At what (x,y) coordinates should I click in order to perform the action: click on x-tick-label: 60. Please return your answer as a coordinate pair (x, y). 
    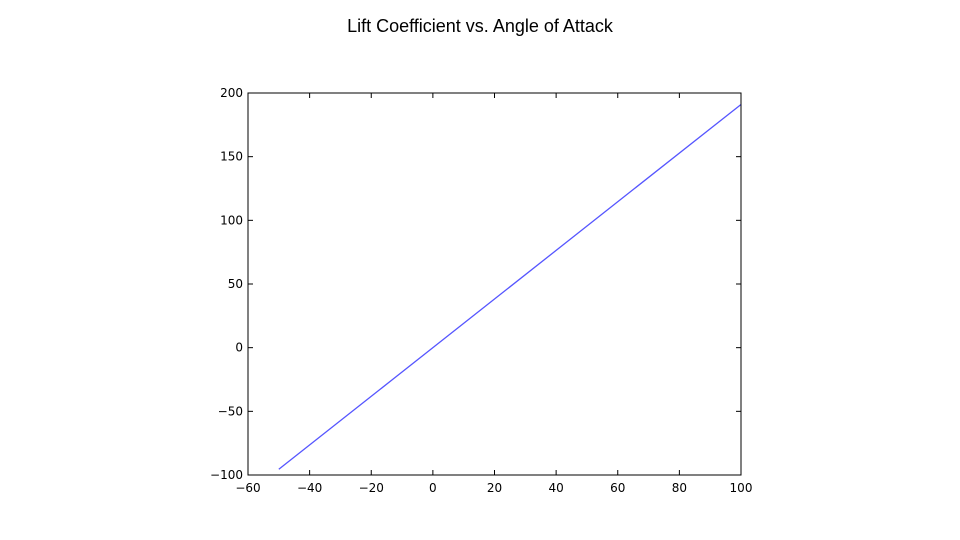
    Looking at the image, I should click on (617, 488).